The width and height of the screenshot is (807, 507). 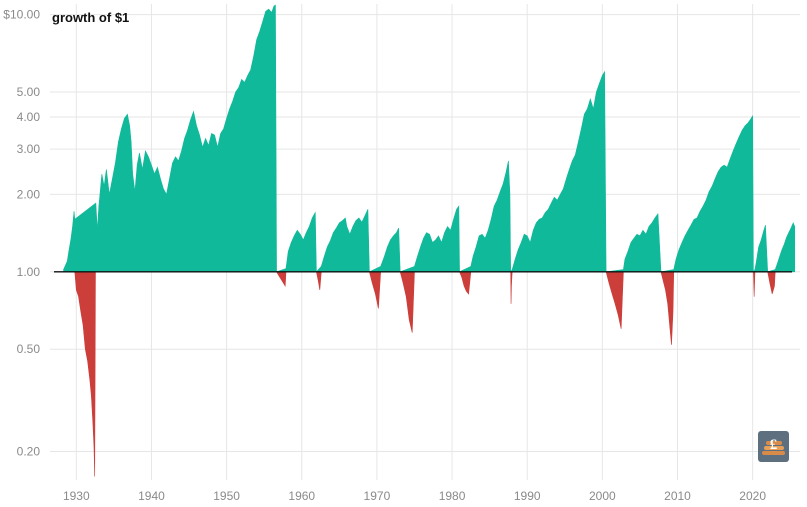 I want to click on x-tick-label: 1980, so click(x=452, y=496).